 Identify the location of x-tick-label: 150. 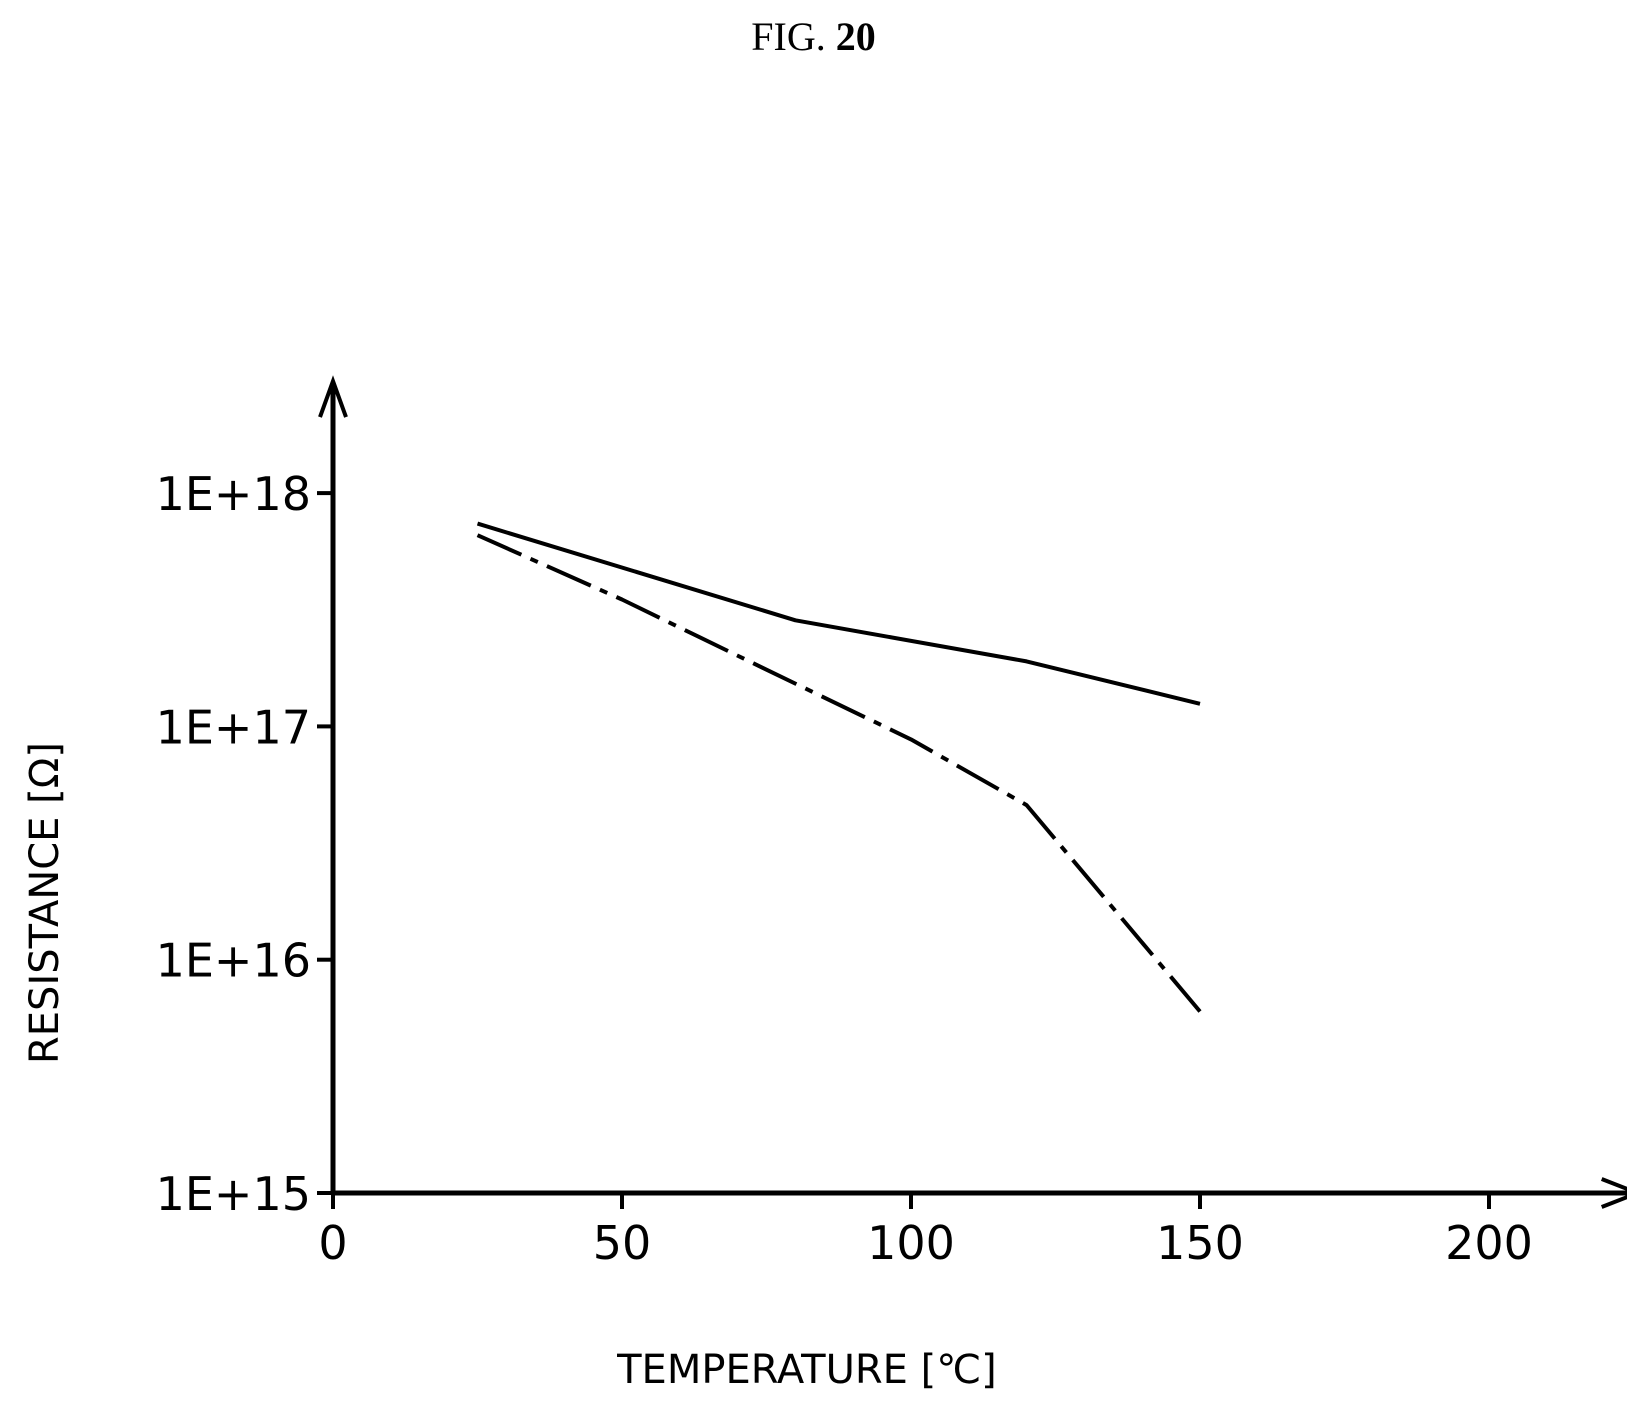
(1200, 1243).